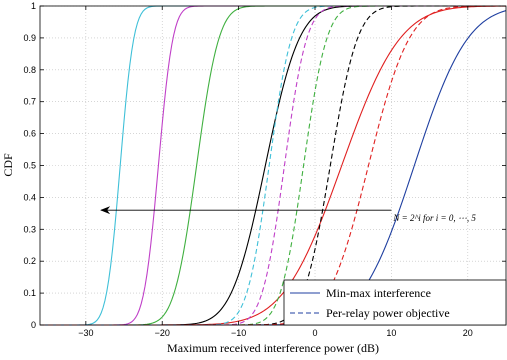  Describe the element at coordinates (391, 333) in the screenshot. I see `x-tick-label: 10` at that location.